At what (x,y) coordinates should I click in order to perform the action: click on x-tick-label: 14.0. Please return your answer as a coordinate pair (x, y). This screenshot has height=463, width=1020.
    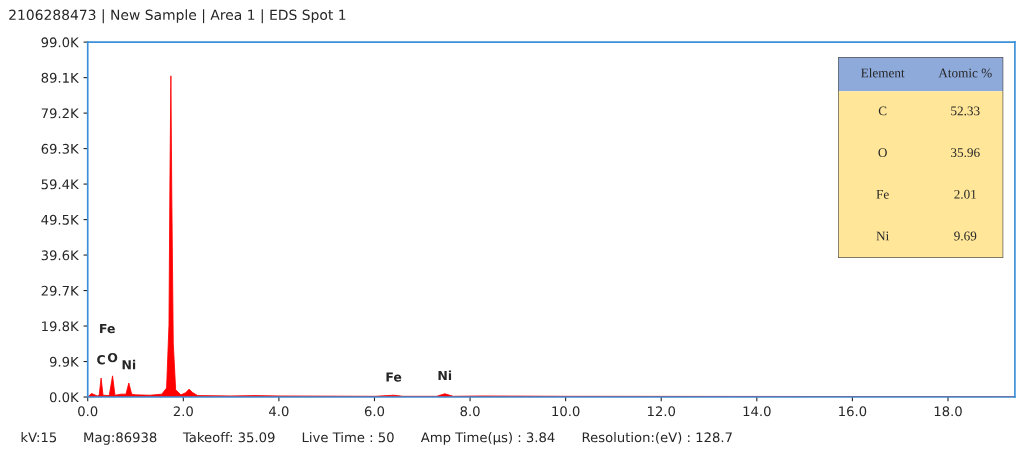
    Looking at the image, I should click on (757, 411).